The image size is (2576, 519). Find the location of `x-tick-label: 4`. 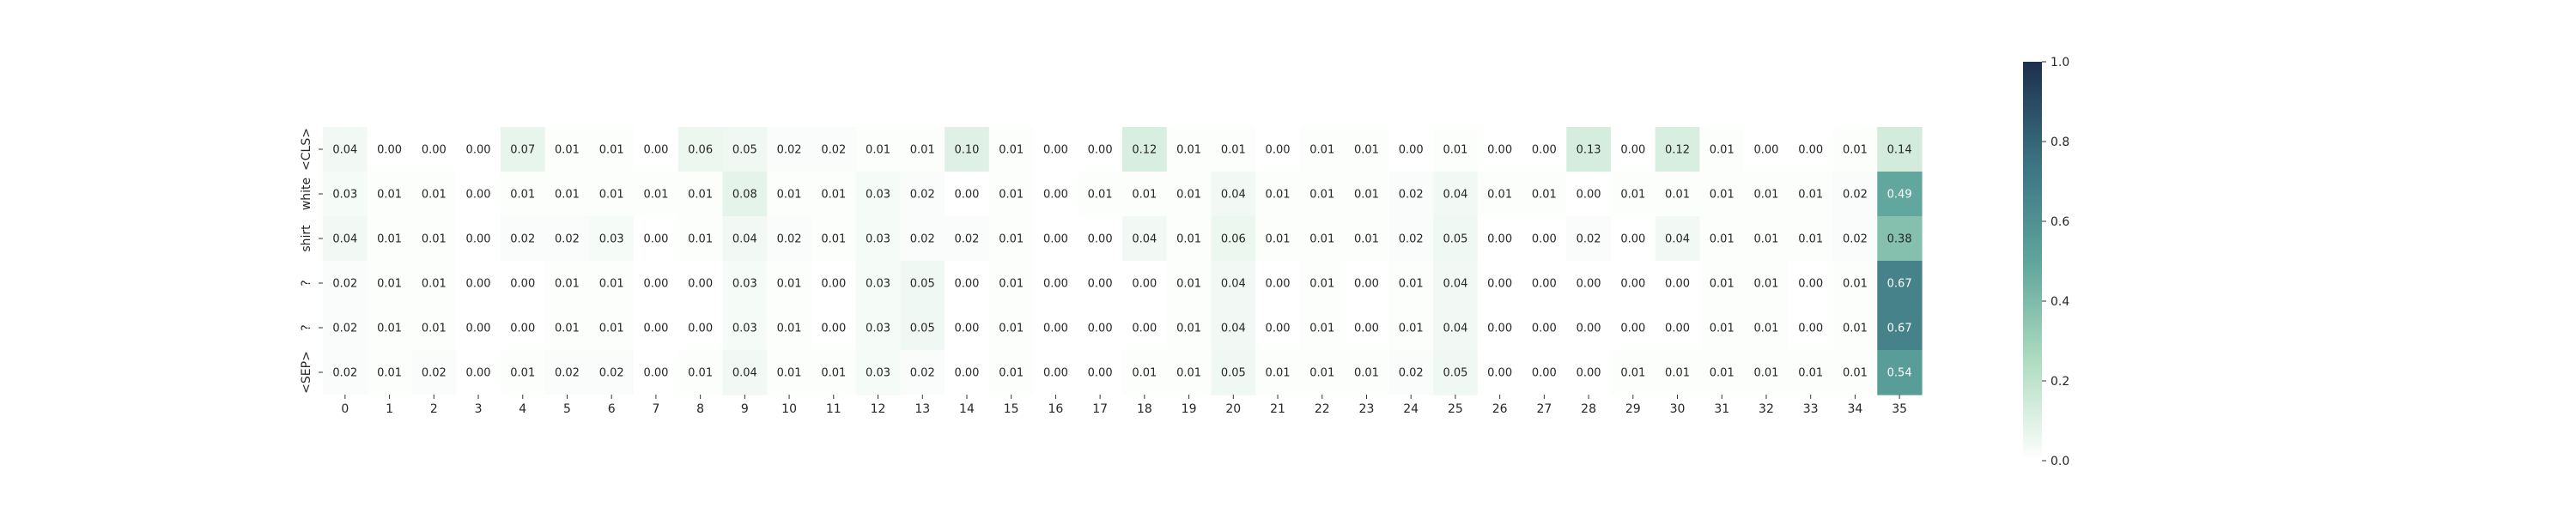

x-tick-label: 4 is located at coordinates (522, 409).